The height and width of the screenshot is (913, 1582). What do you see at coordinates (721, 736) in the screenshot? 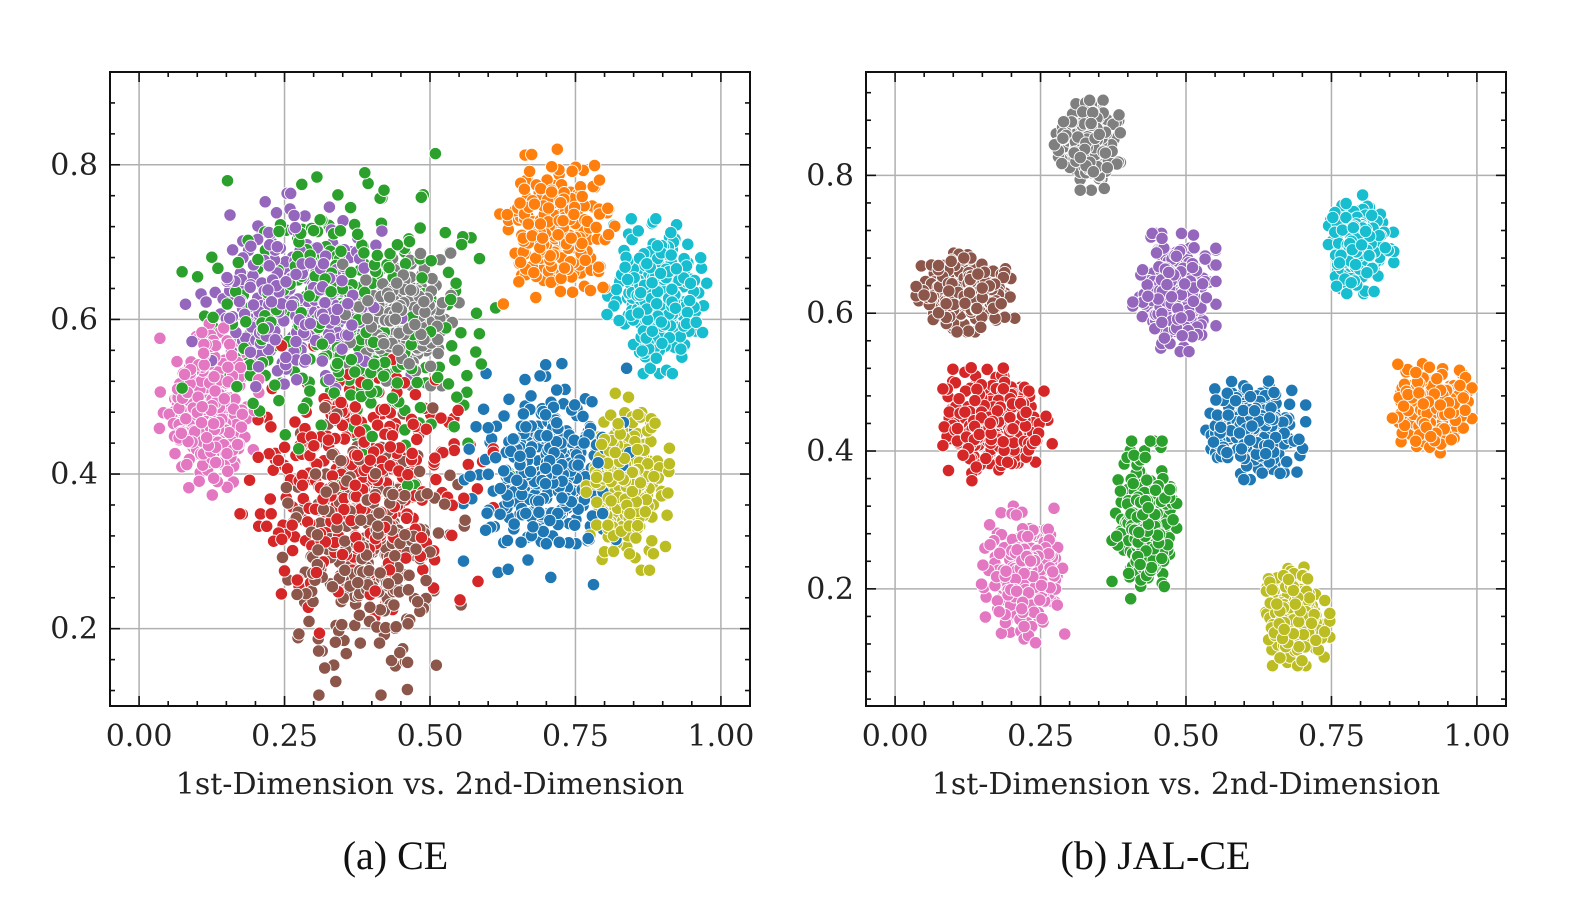
I see `x-tick-label: 1.00` at bounding box center [721, 736].